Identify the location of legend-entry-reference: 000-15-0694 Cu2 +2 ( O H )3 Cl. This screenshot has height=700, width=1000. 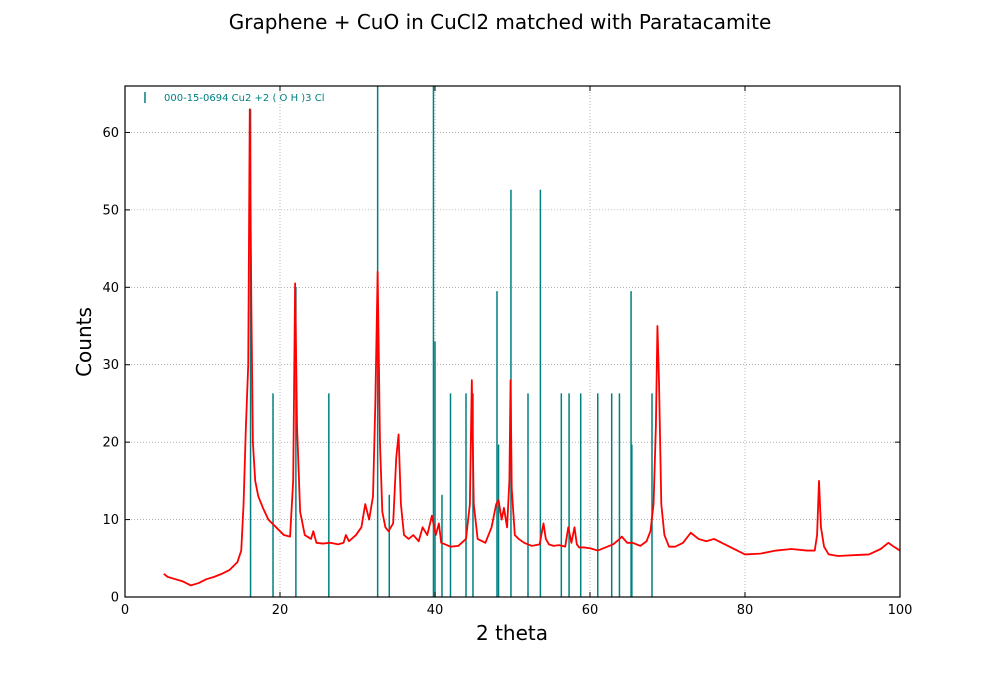
(244, 98).